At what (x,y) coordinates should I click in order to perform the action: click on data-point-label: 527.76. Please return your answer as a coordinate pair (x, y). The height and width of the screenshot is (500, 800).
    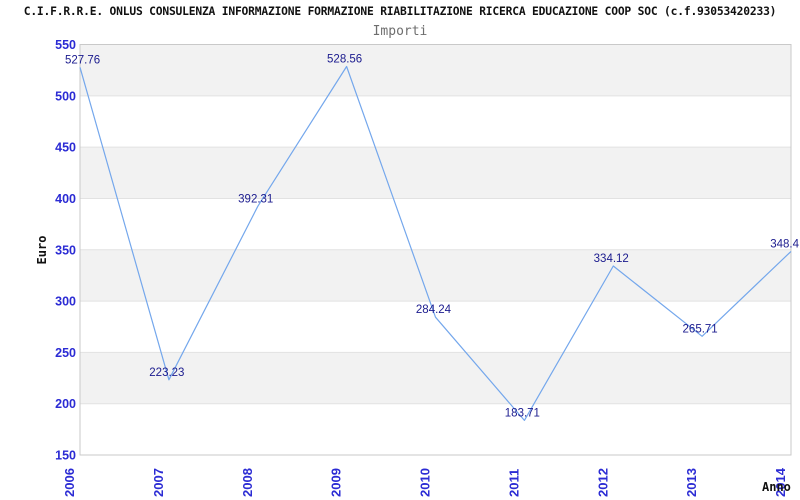
    Looking at the image, I should click on (82, 60).